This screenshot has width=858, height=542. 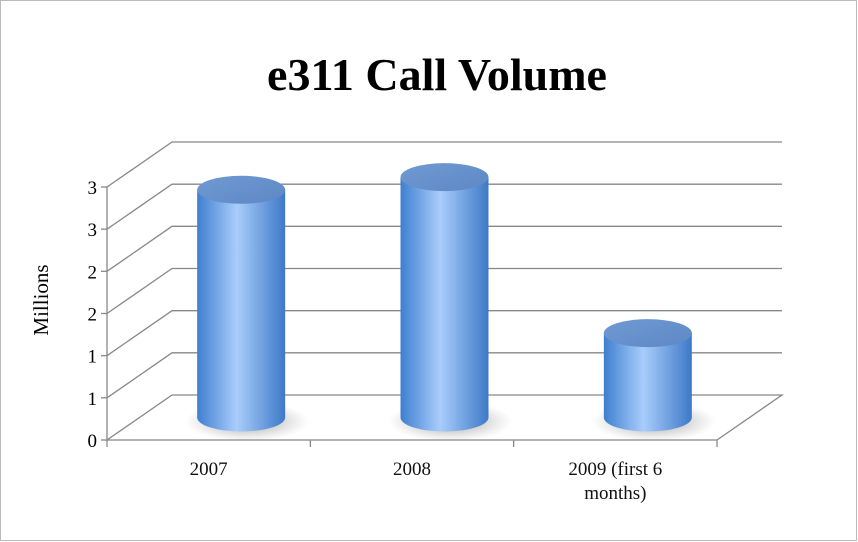 What do you see at coordinates (41, 299) in the screenshot?
I see `y-axis-label: Millions` at bounding box center [41, 299].